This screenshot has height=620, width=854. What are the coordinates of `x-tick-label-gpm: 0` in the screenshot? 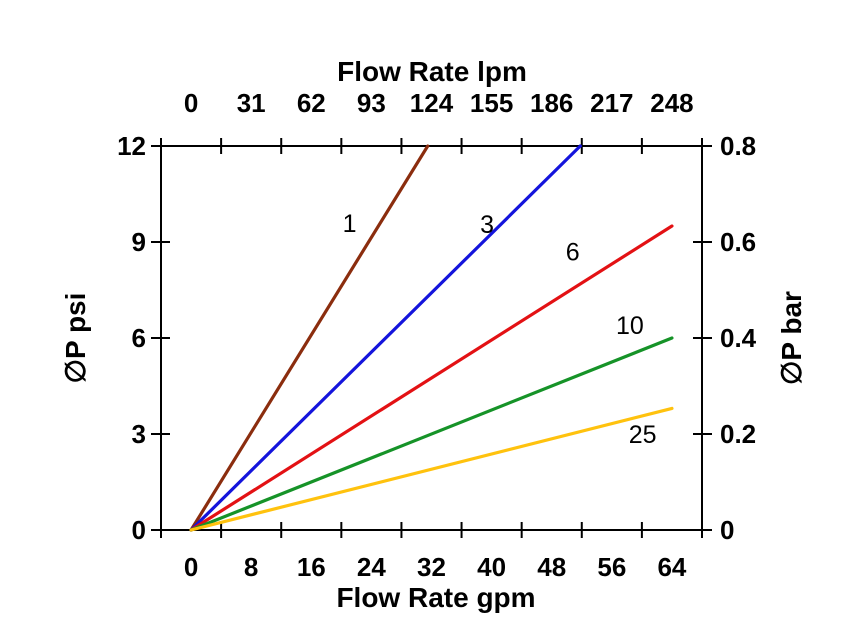 It's located at (191, 567).